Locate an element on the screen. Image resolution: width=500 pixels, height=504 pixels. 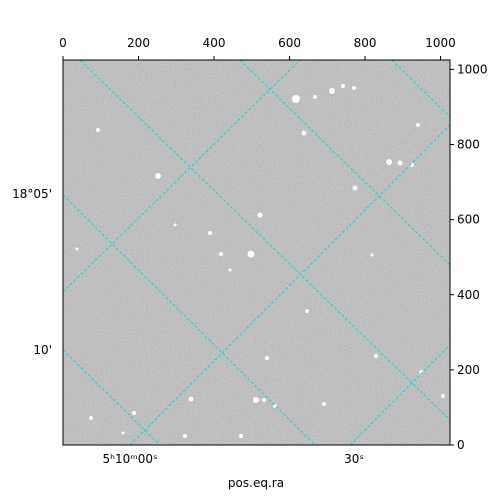
x-tick-label: 1000 is located at coordinates (440, 43).